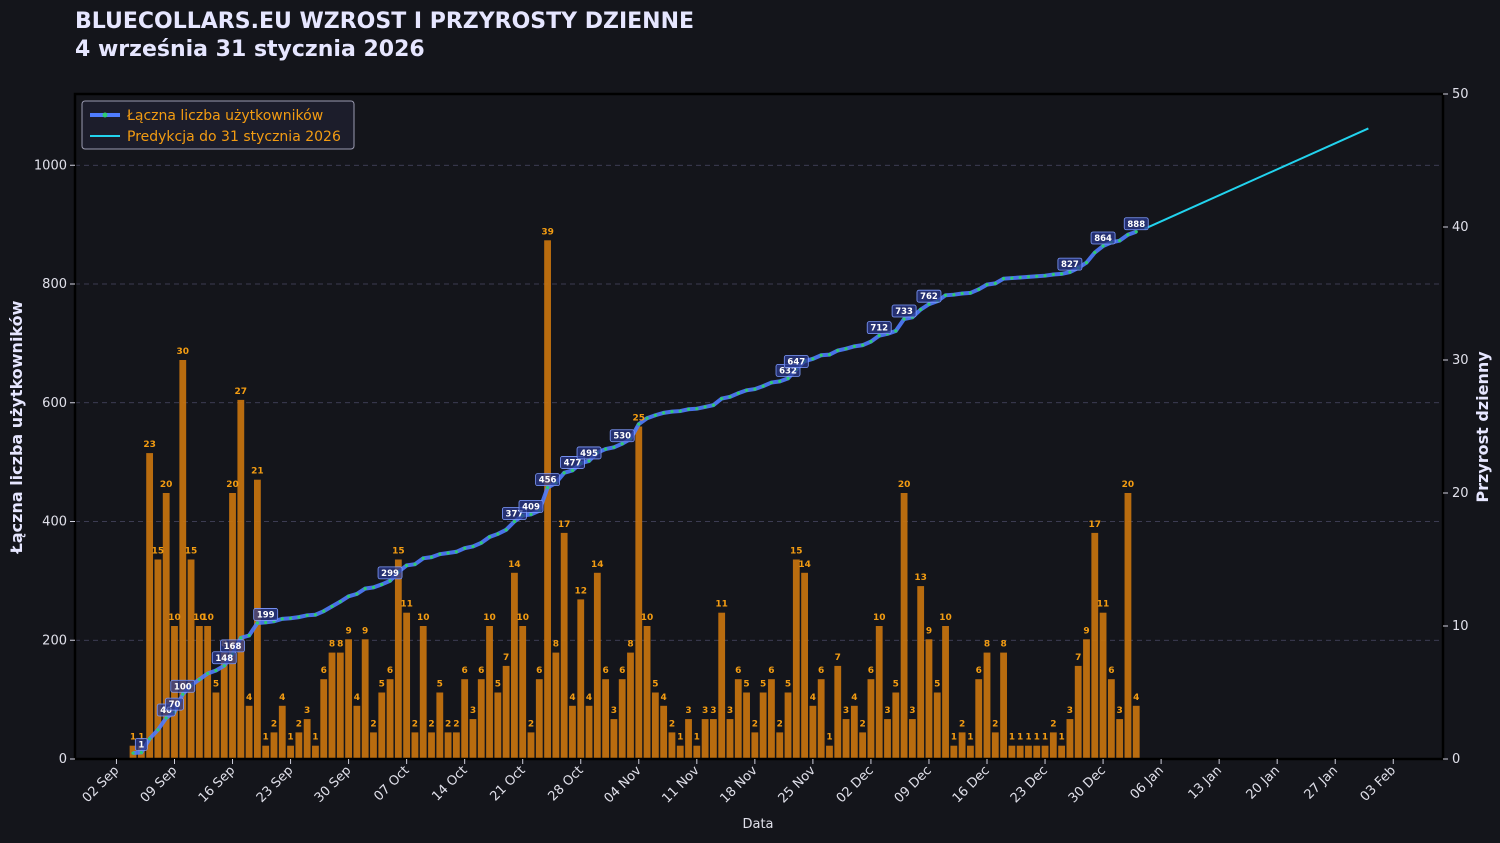 Image resolution: width=1500 pixels, height=843 pixels. Describe the element at coordinates (1086, 631) in the screenshot. I see `bar-label: 9` at that location.